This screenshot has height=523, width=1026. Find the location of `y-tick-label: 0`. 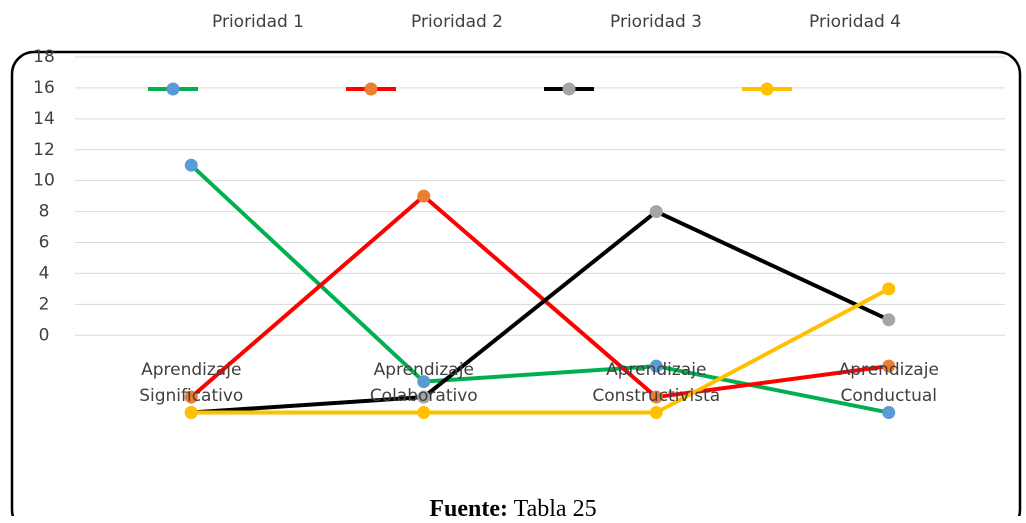

y-tick-label: 0 is located at coordinates (44, 335).